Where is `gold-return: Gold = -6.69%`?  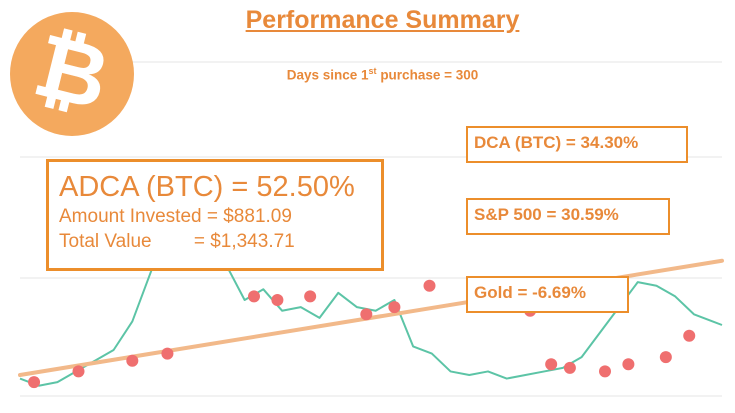
gold-return: Gold = -6.69% is located at coordinates (530, 292).